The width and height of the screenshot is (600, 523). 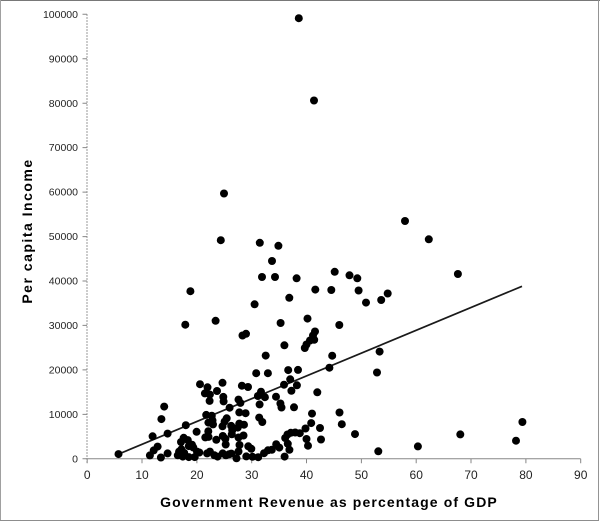 I want to click on svg-text: 70000, so click(x=63, y=148).